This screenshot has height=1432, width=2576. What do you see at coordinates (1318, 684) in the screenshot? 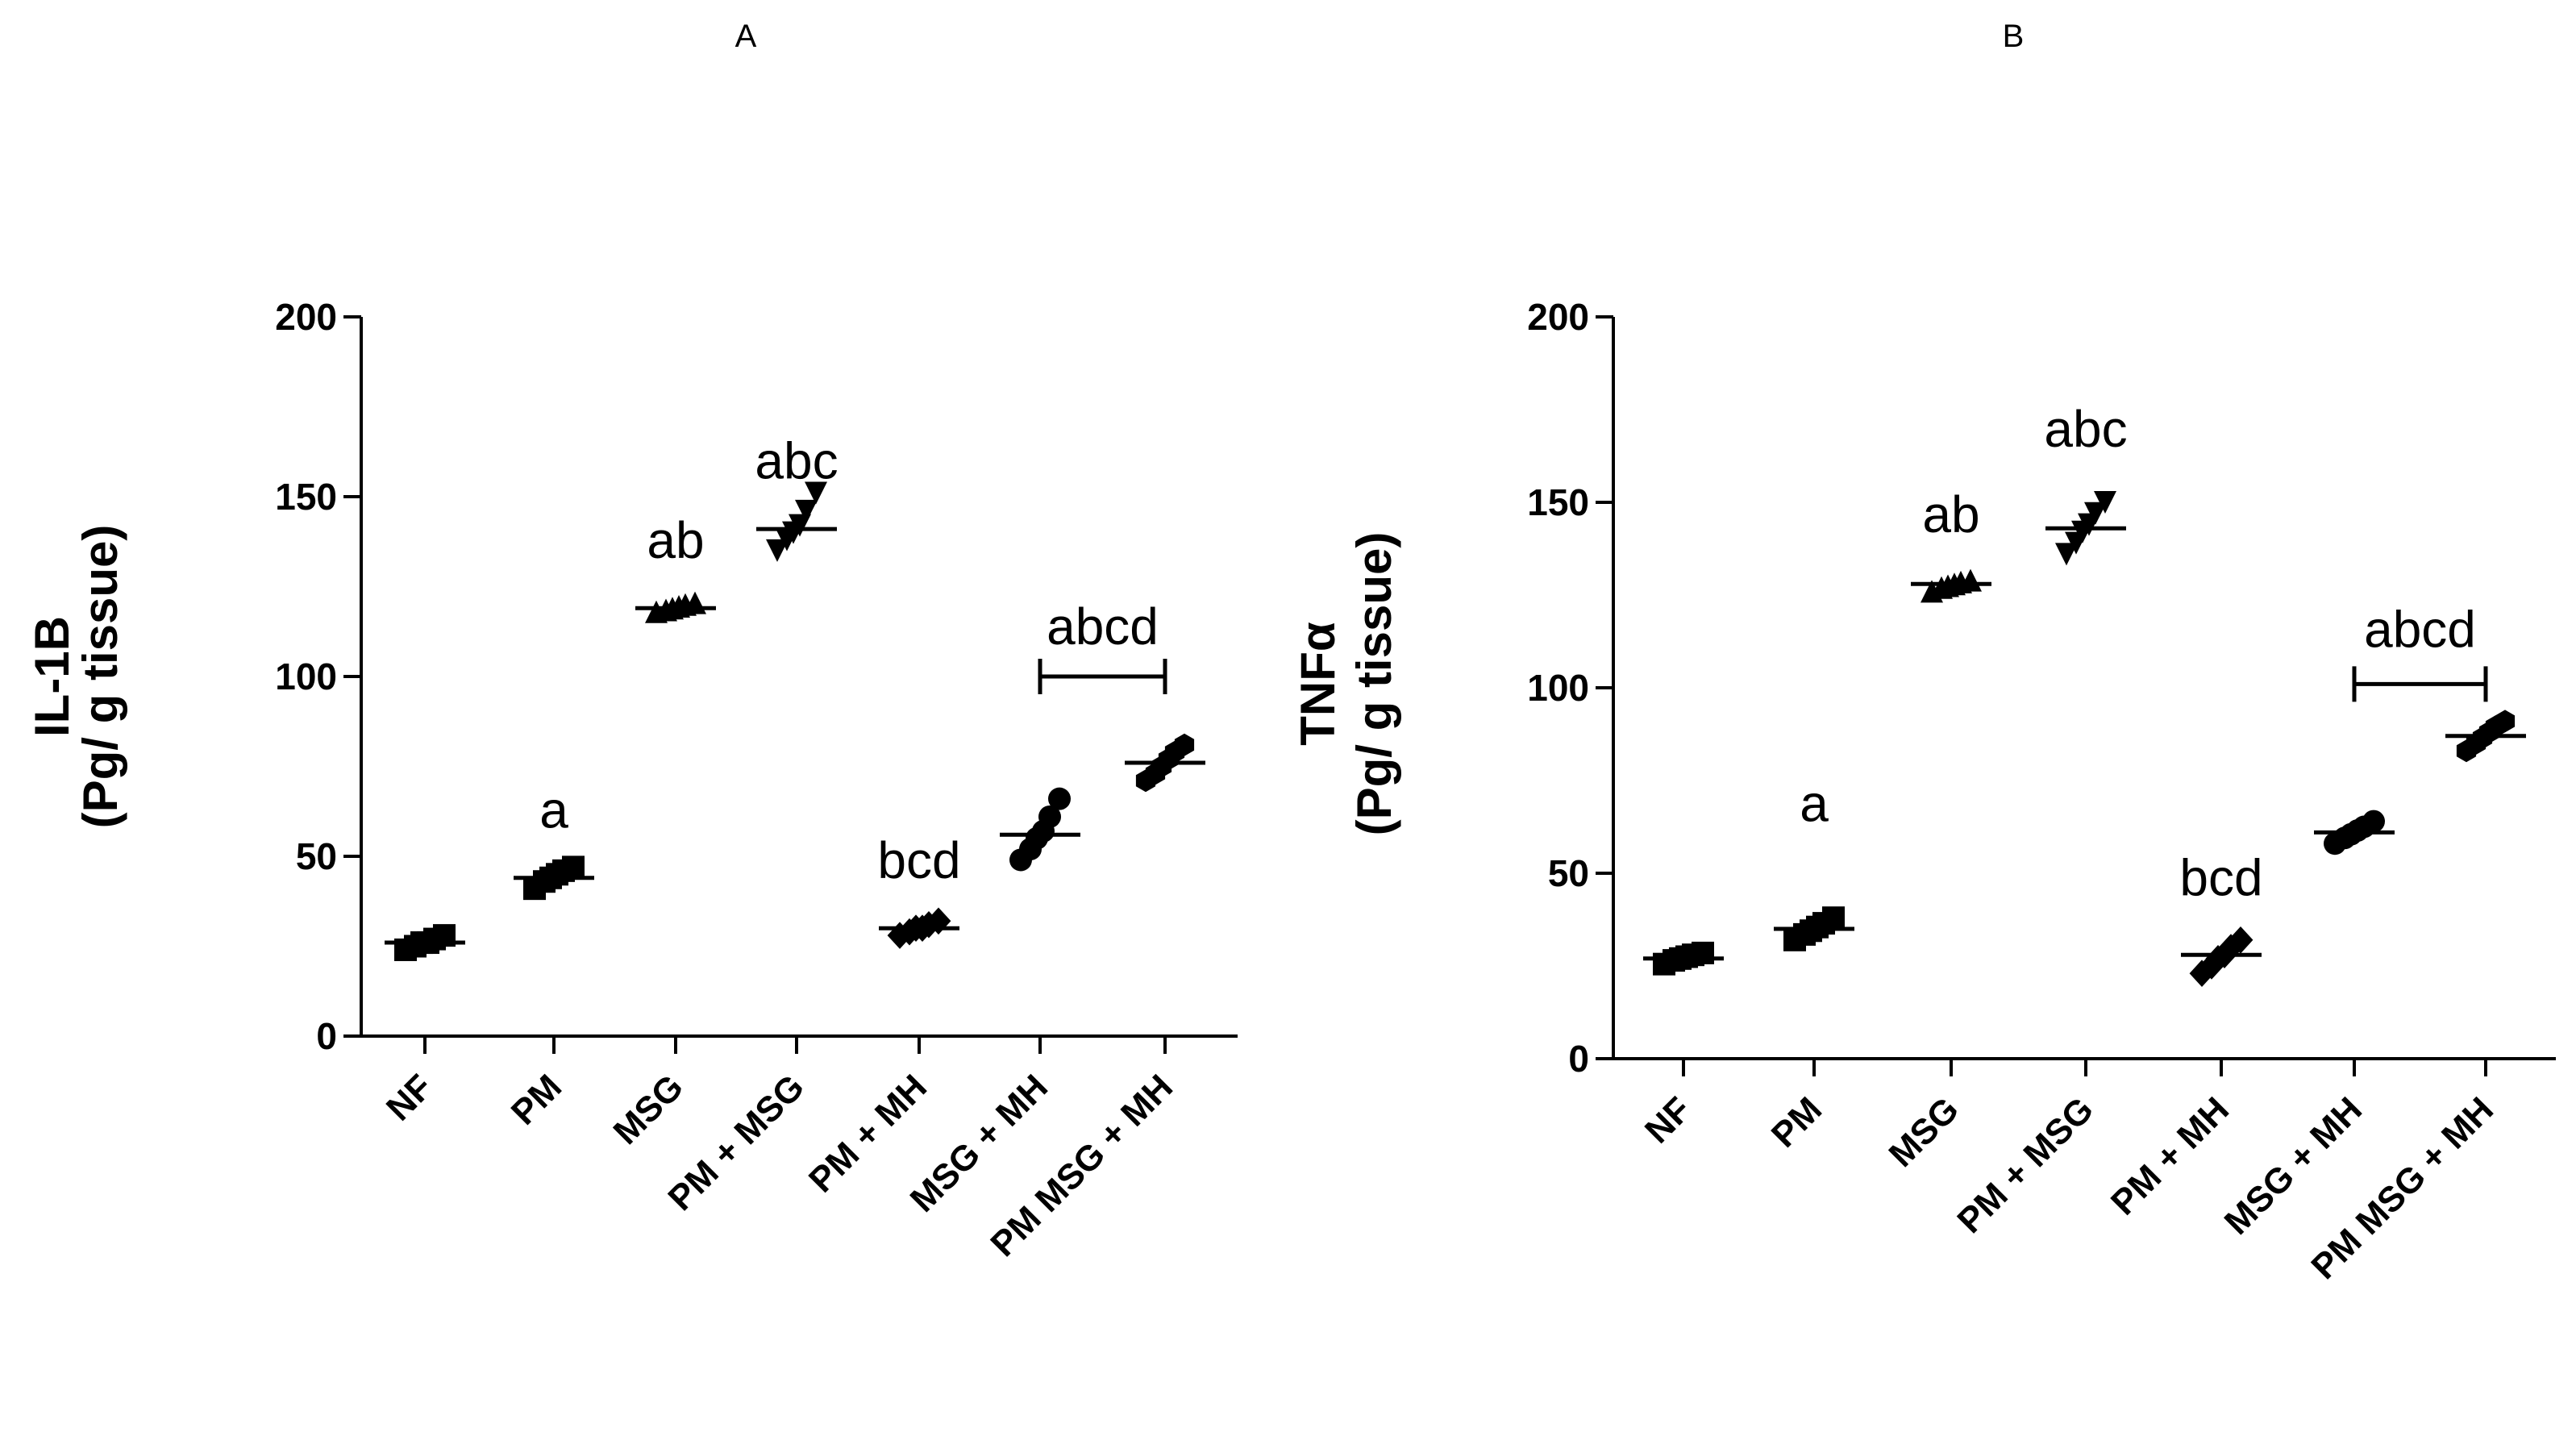
I see `y-axis-label: TNFα` at bounding box center [1318, 684].